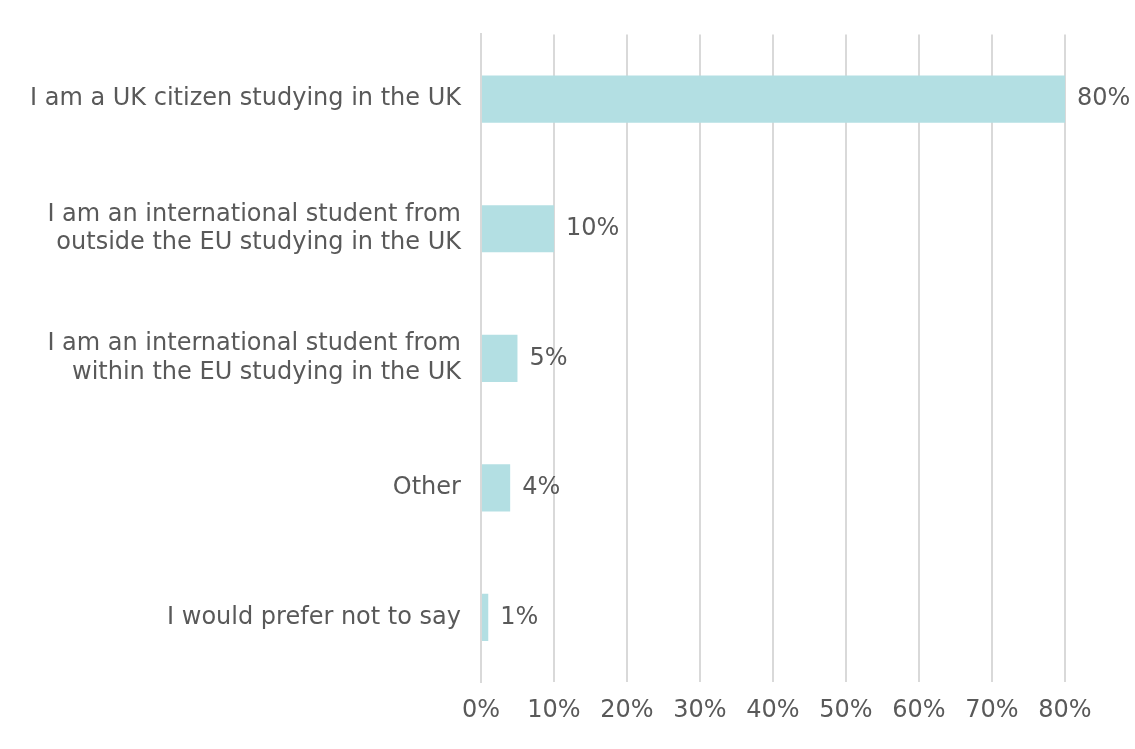  I want to click on y-tick-label: I am an international student from outside the EU studying in the UK, so click(255, 227).